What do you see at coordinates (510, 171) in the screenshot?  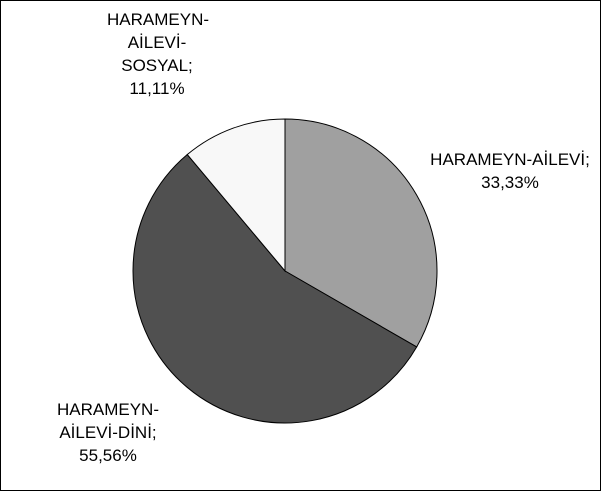 I see `data-label: HARAMEYN-AİLEVİ; 33,33%` at bounding box center [510, 171].